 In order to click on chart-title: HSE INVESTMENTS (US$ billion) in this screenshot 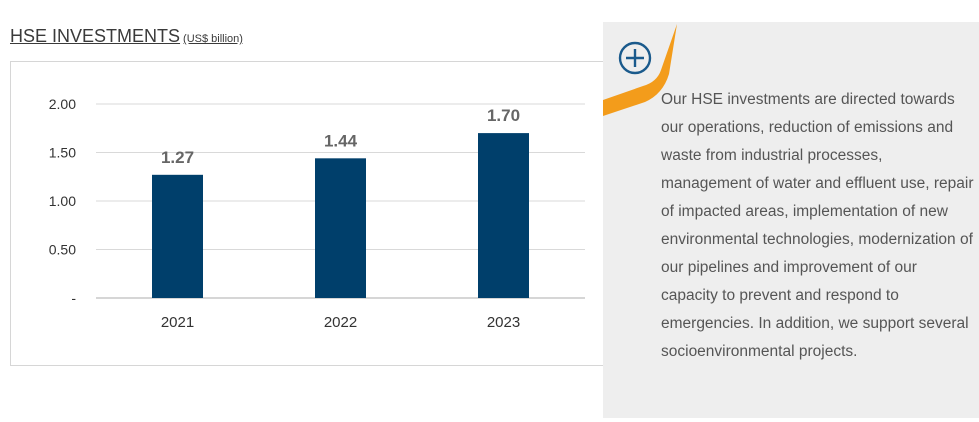, I will do `click(126, 36)`.